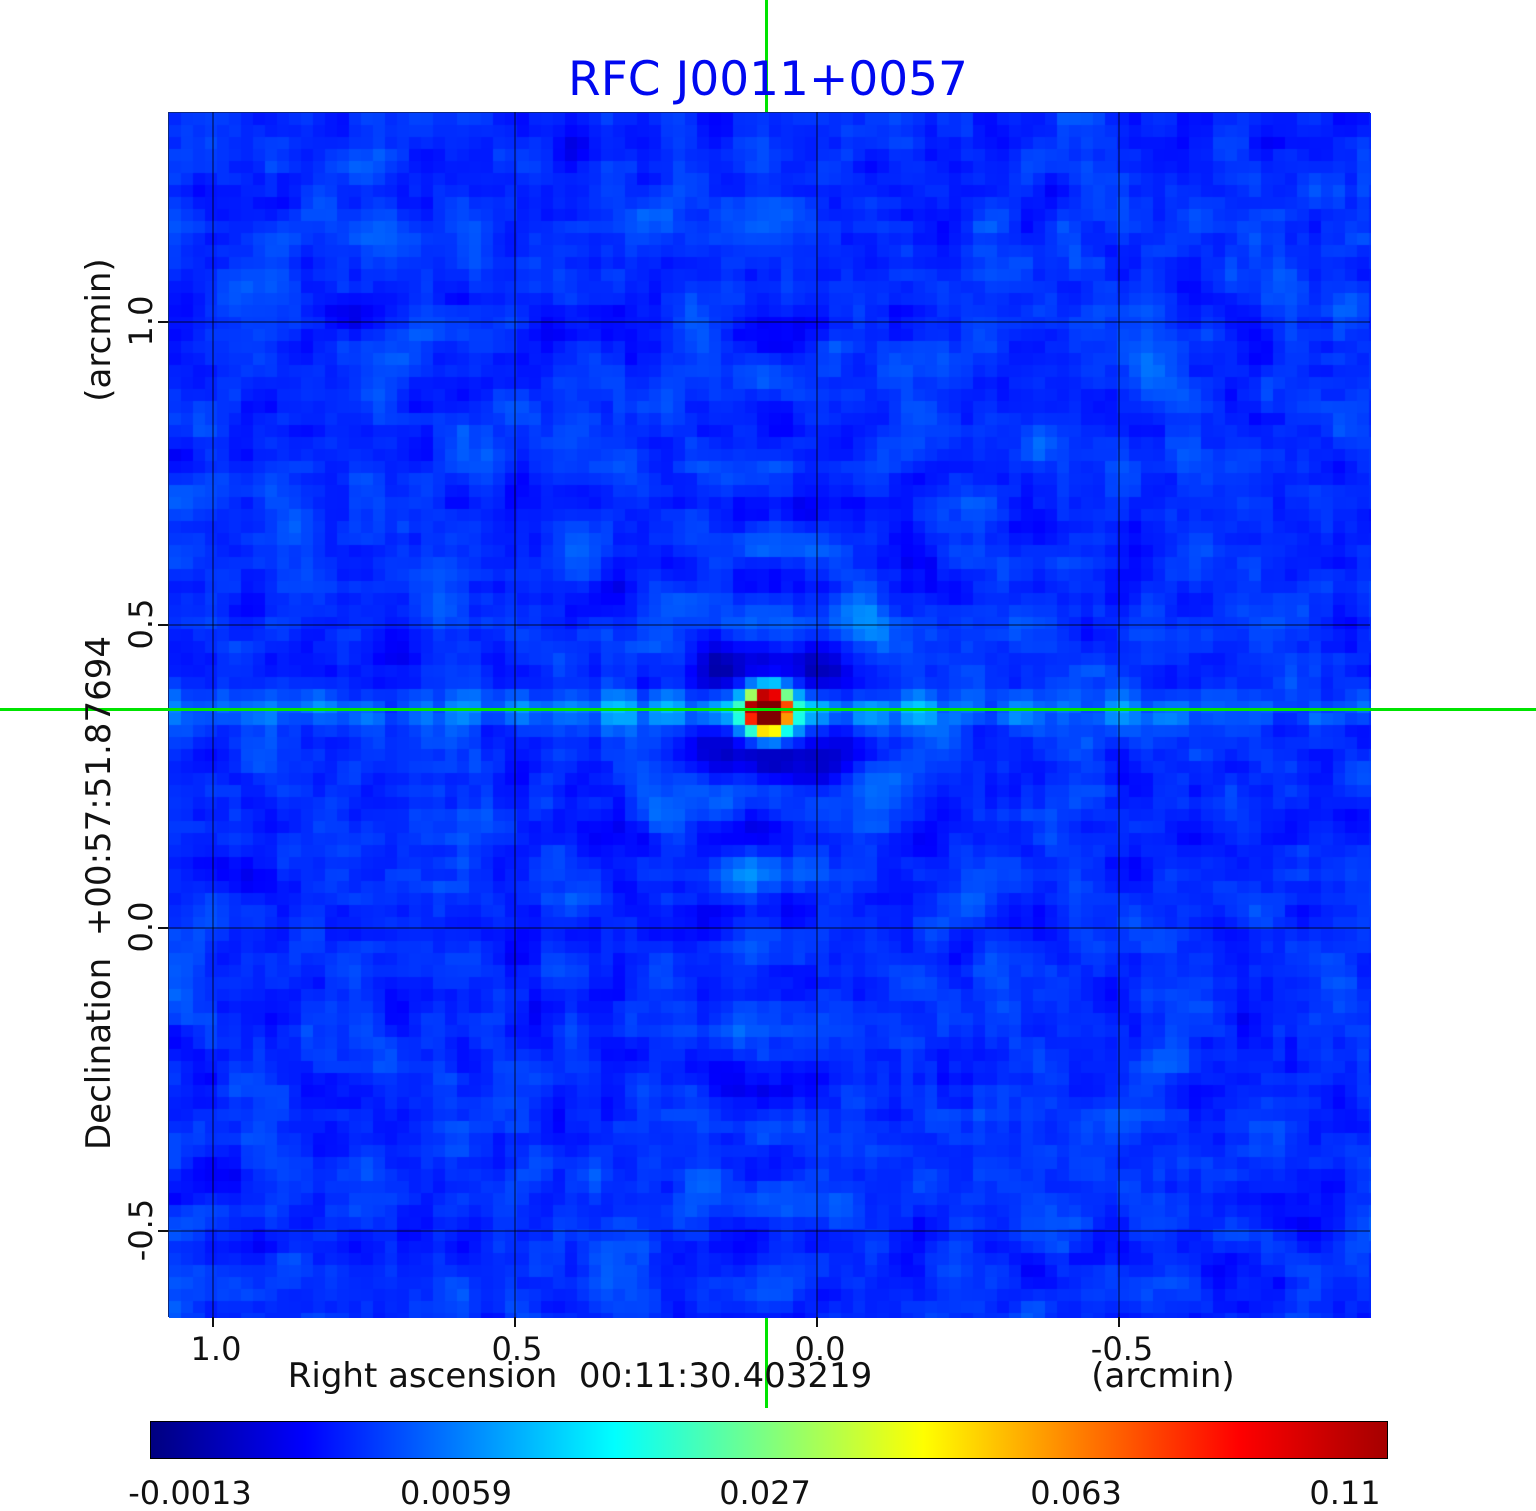 The image size is (1536, 1511). I want to click on y-tick-label-1.0: 1.0, so click(141, 321).